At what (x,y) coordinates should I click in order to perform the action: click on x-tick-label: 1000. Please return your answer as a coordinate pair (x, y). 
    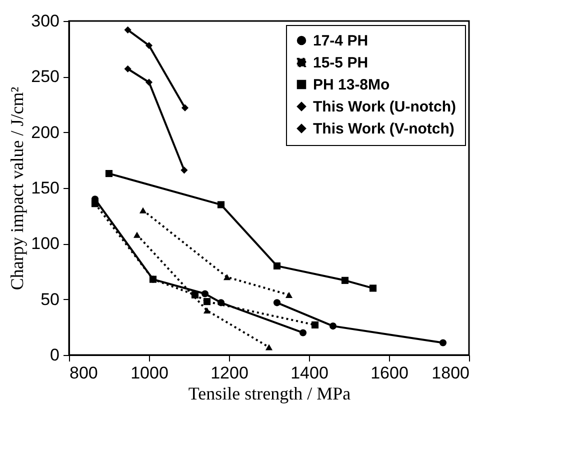
    Looking at the image, I should click on (149, 373).